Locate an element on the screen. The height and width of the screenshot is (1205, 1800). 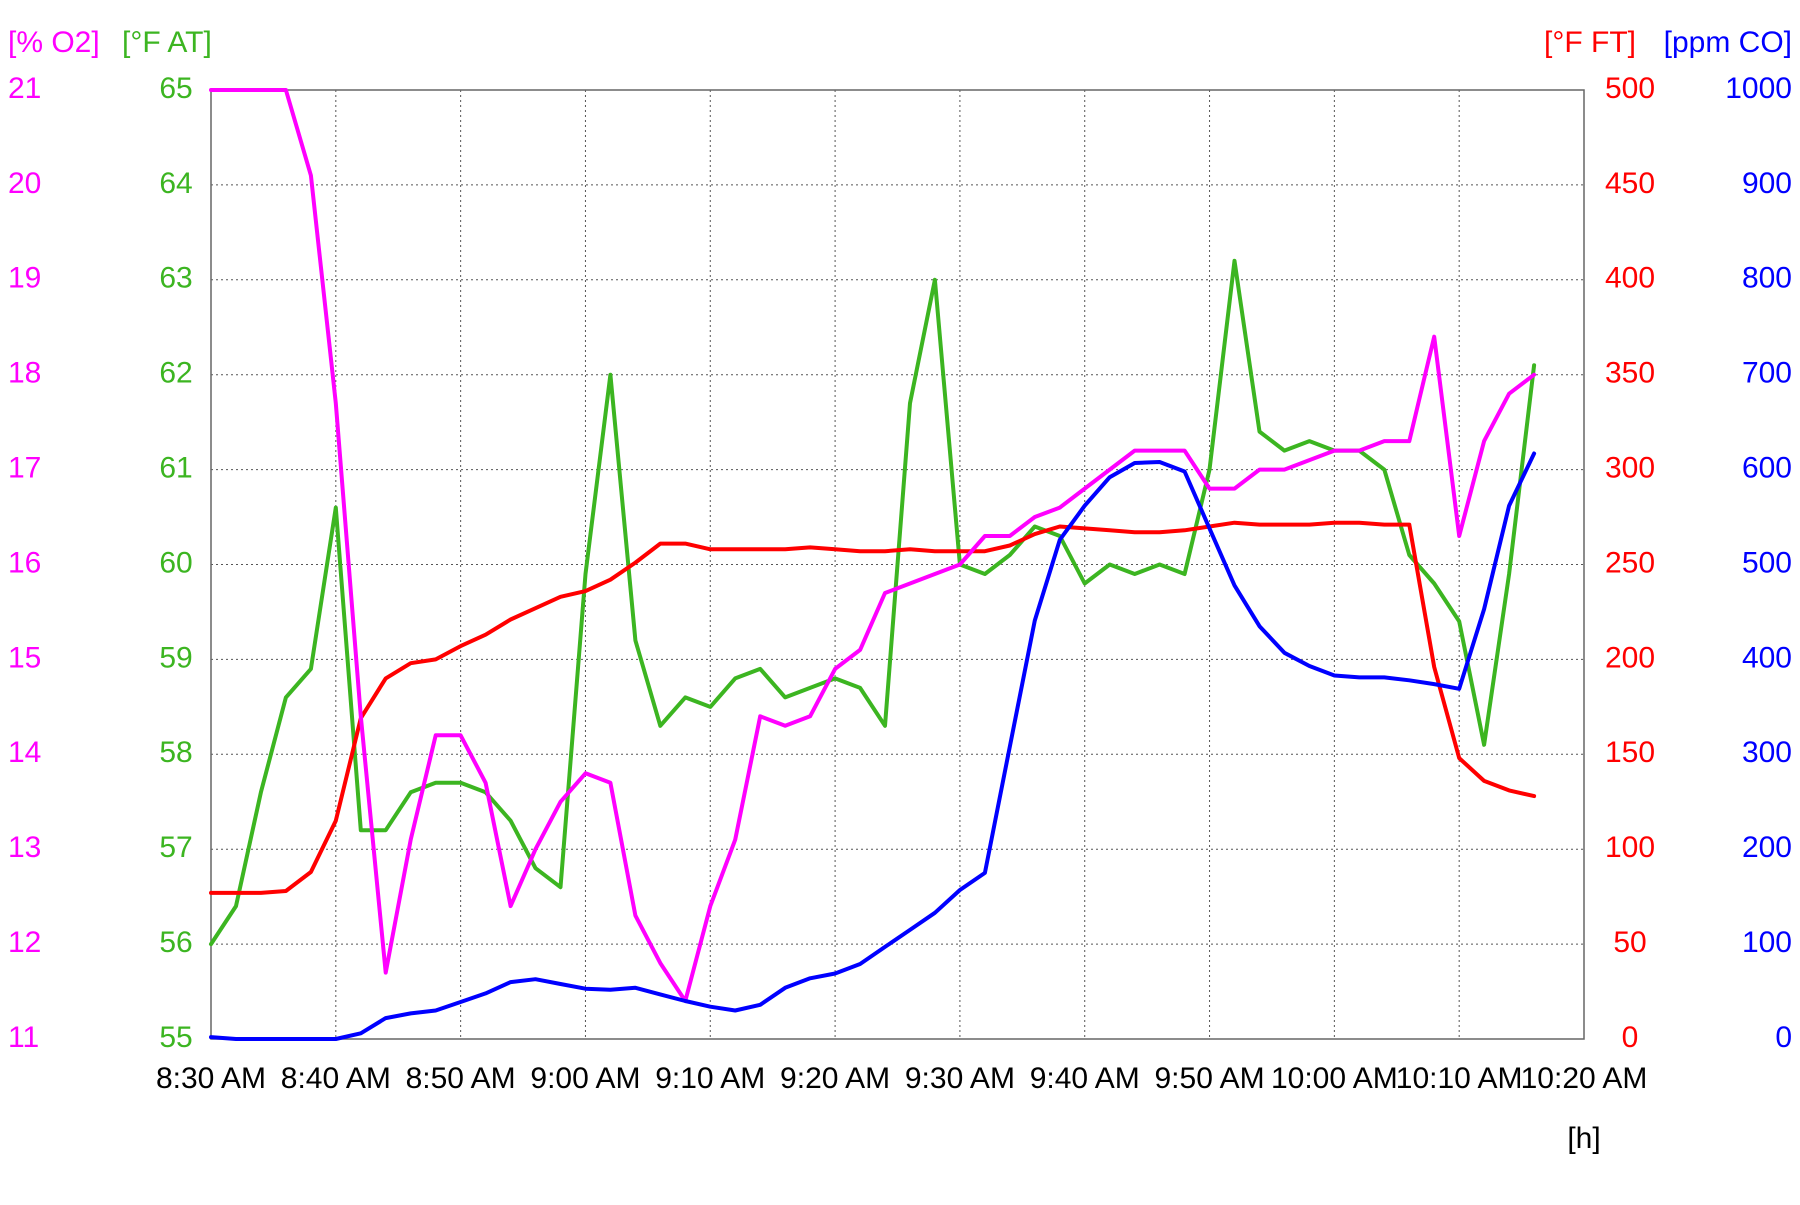
y-tick-label: 63 is located at coordinates (175, 278).